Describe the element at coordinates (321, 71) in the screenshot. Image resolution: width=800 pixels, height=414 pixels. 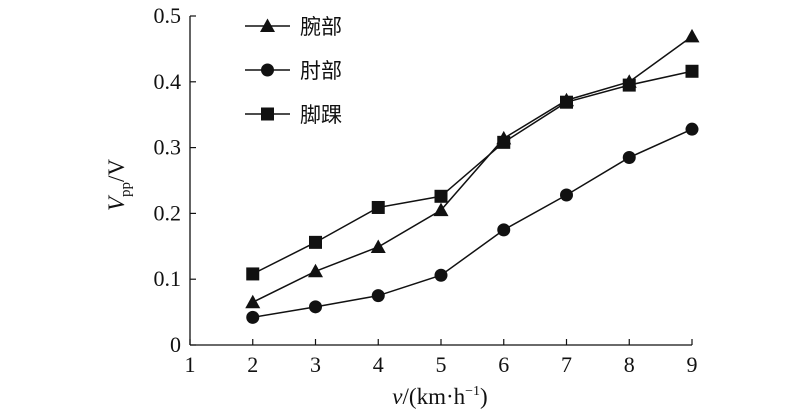
I see `legend-label: 肘部` at that location.